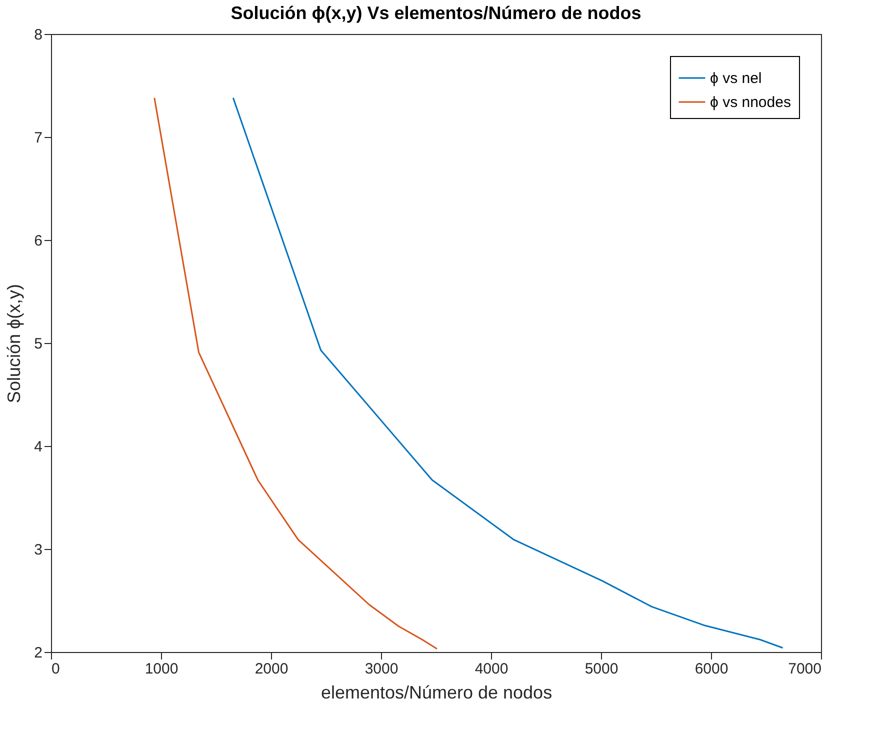  I want to click on chart-title: Solución ϕ(x,y) Vs elementos/Número de nodos, so click(436, 13).